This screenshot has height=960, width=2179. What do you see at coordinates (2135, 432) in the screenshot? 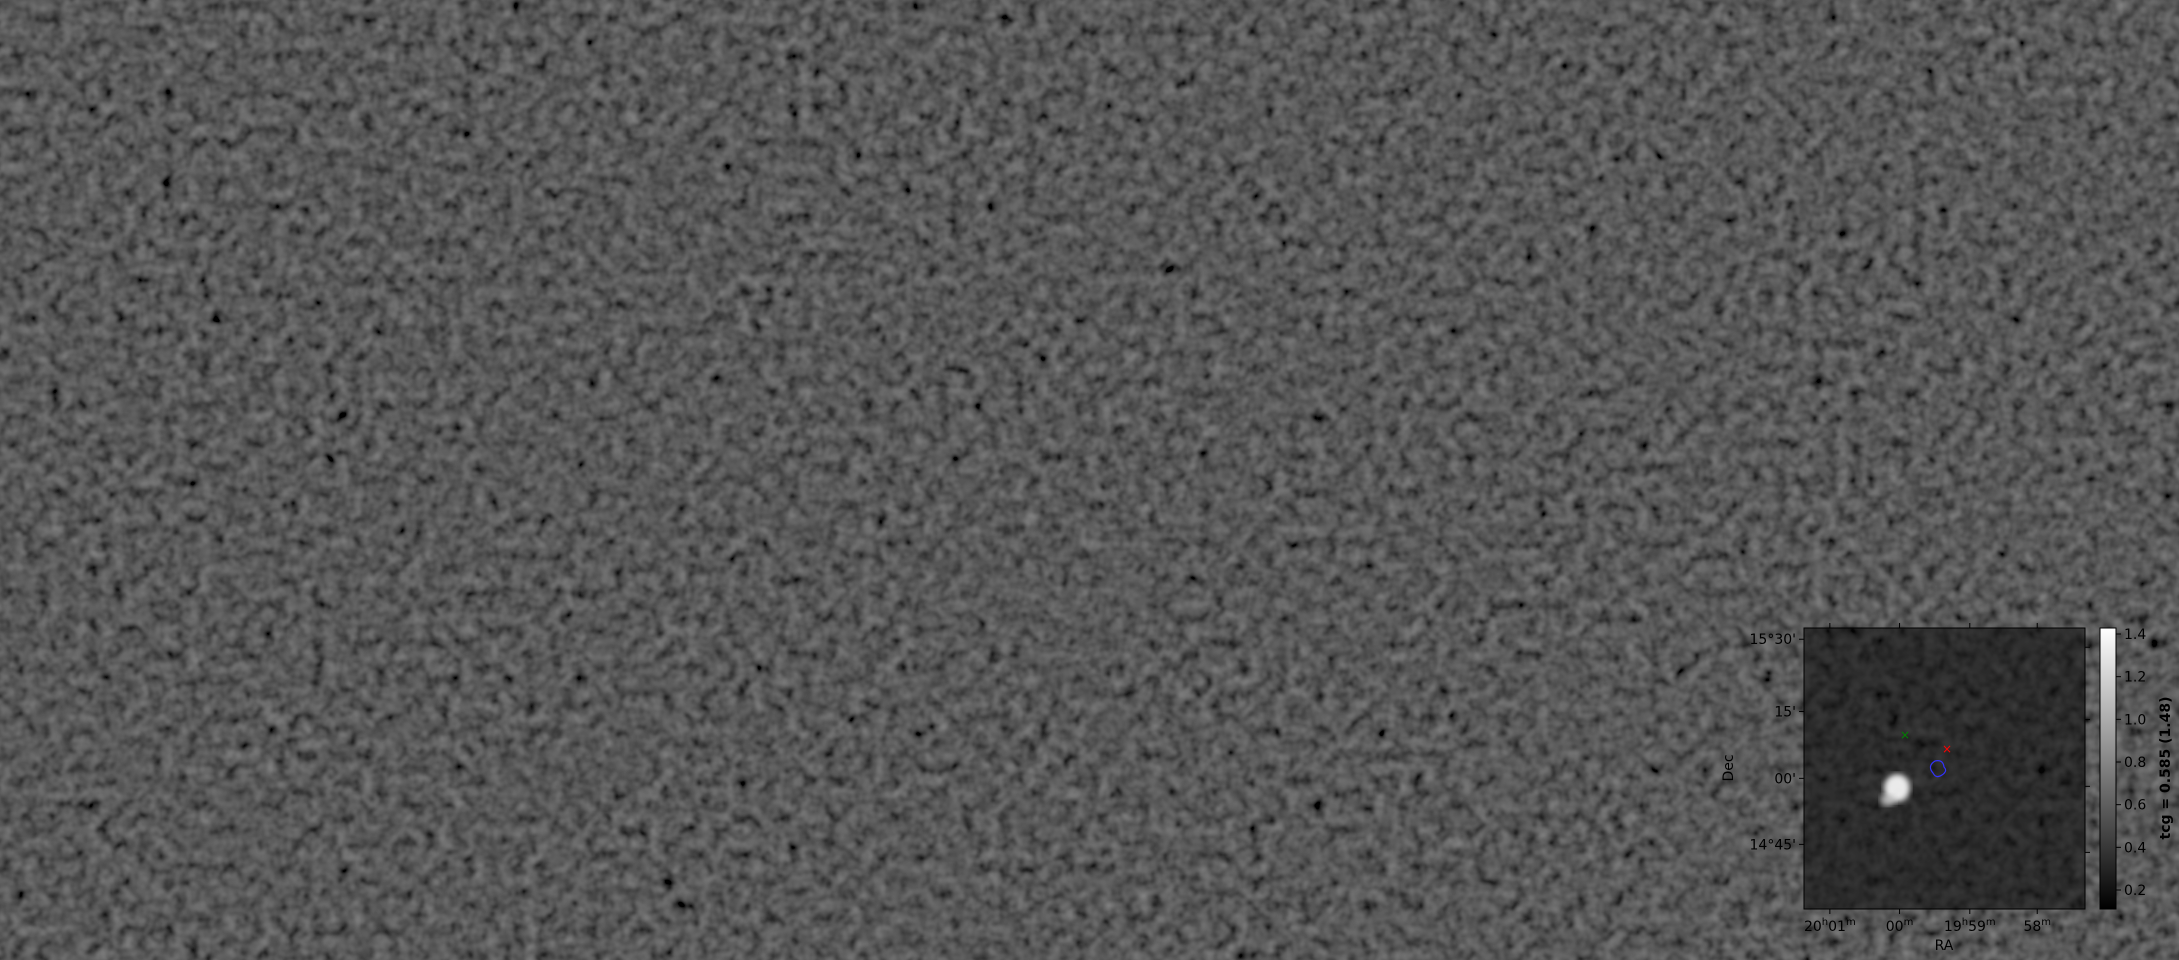
I see `colorbar-tick-label: 3.5` at bounding box center [2135, 432].